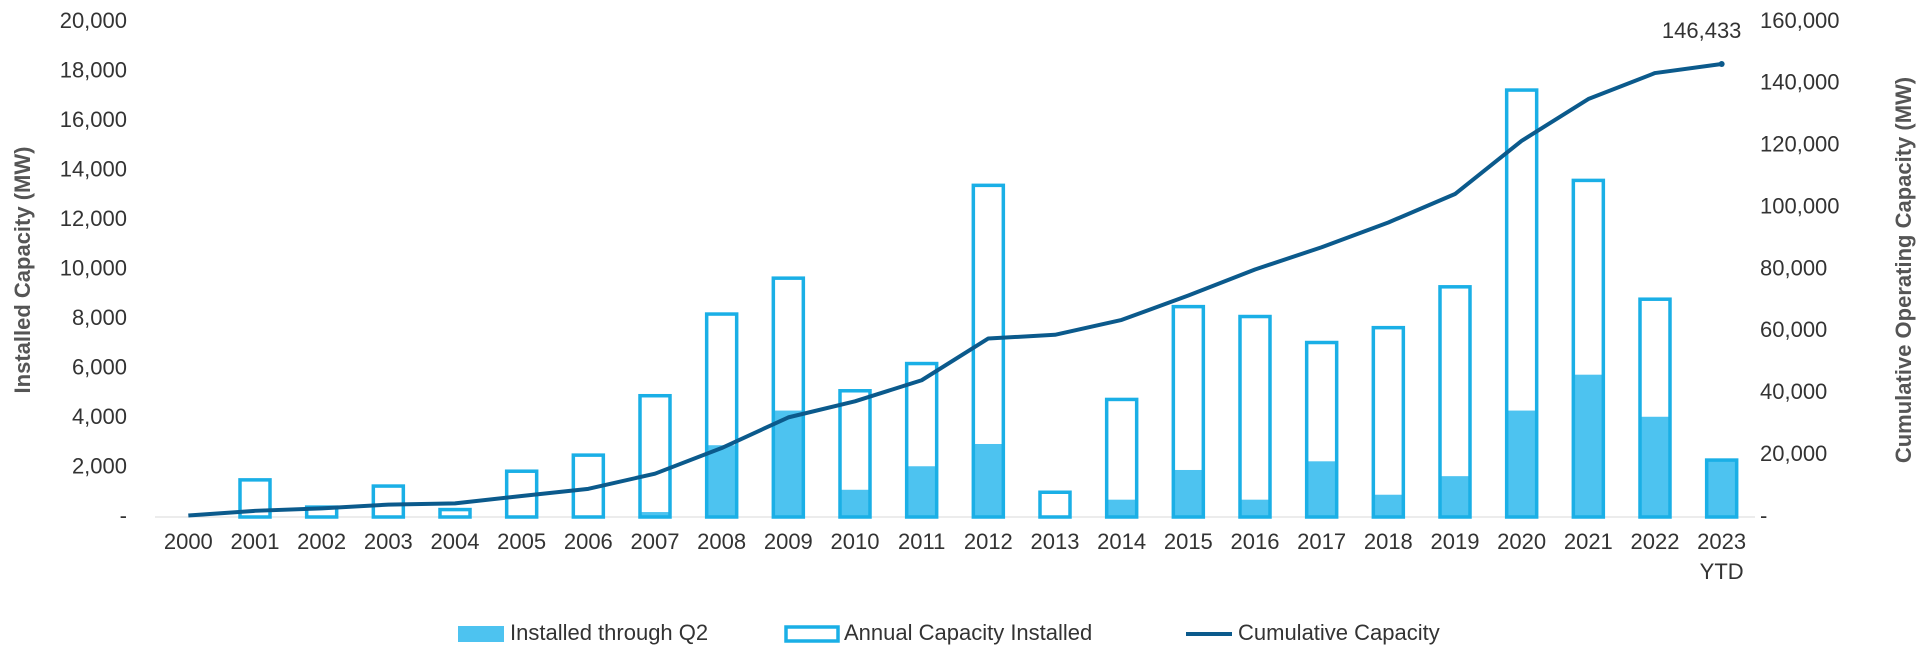 The width and height of the screenshot is (1931, 648). What do you see at coordinates (1339, 632) in the screenshot?
I see `legend-label: Cumulative Capacity` at bounding box center [1339, 632].